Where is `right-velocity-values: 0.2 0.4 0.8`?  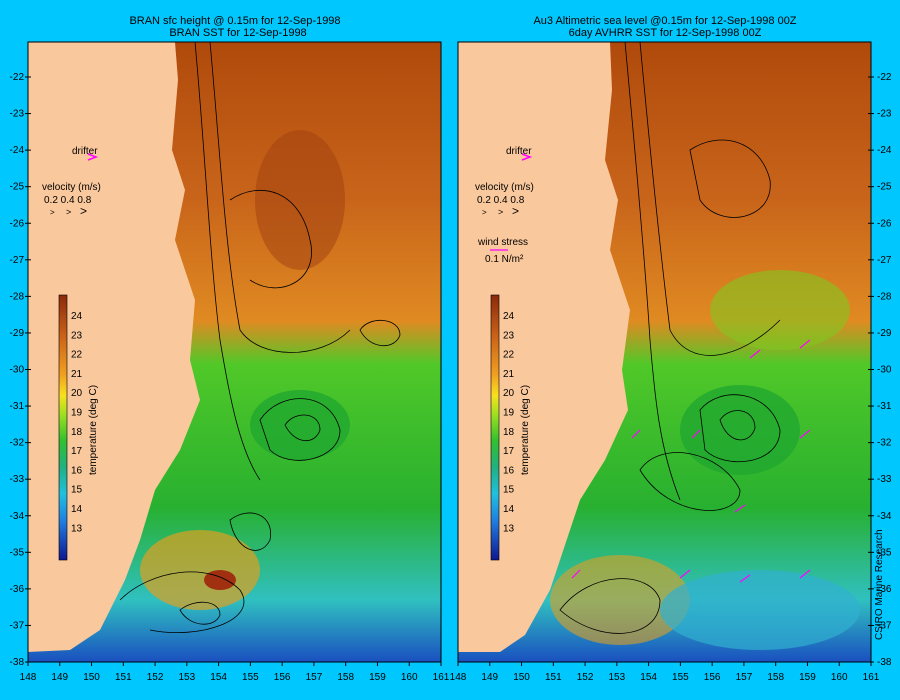 right-velocity-values: 0.2 0.4 0.8 is located at coordinates (501, 200).